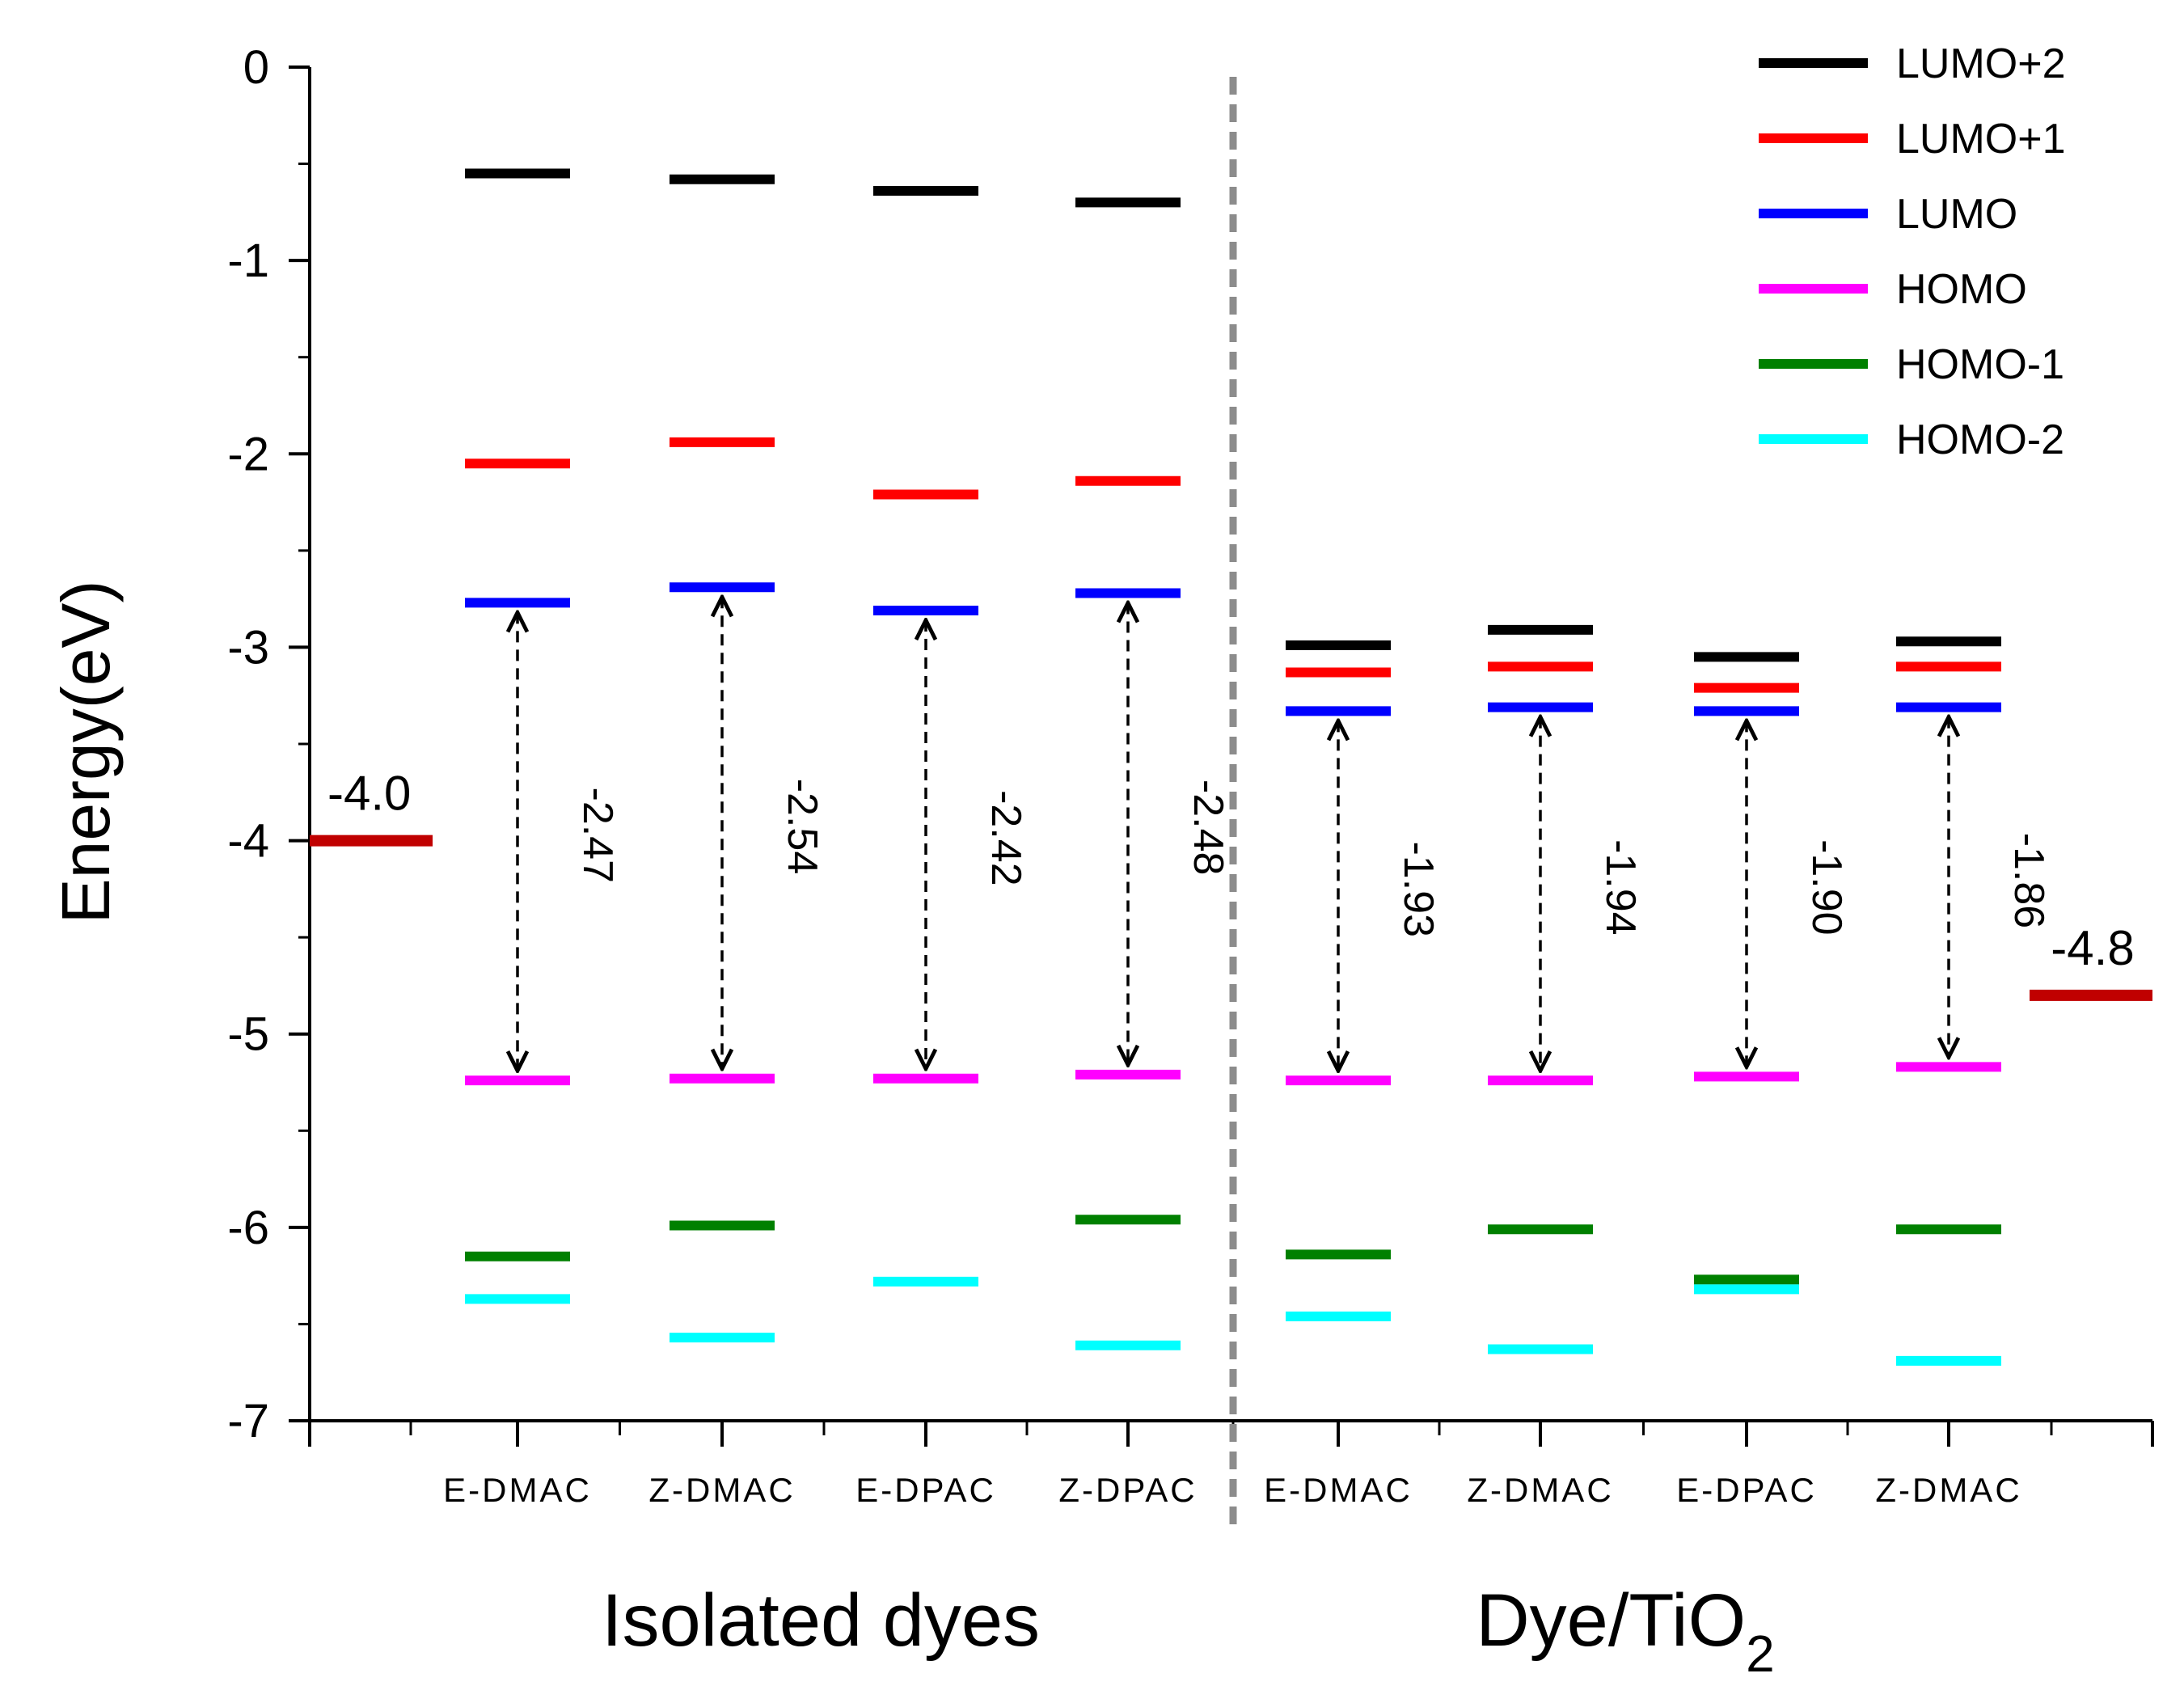  What do you see at coordinates (248, 842) in the screenshot?
I see `y-tick-label: -4` at bounding box center [248, 842].